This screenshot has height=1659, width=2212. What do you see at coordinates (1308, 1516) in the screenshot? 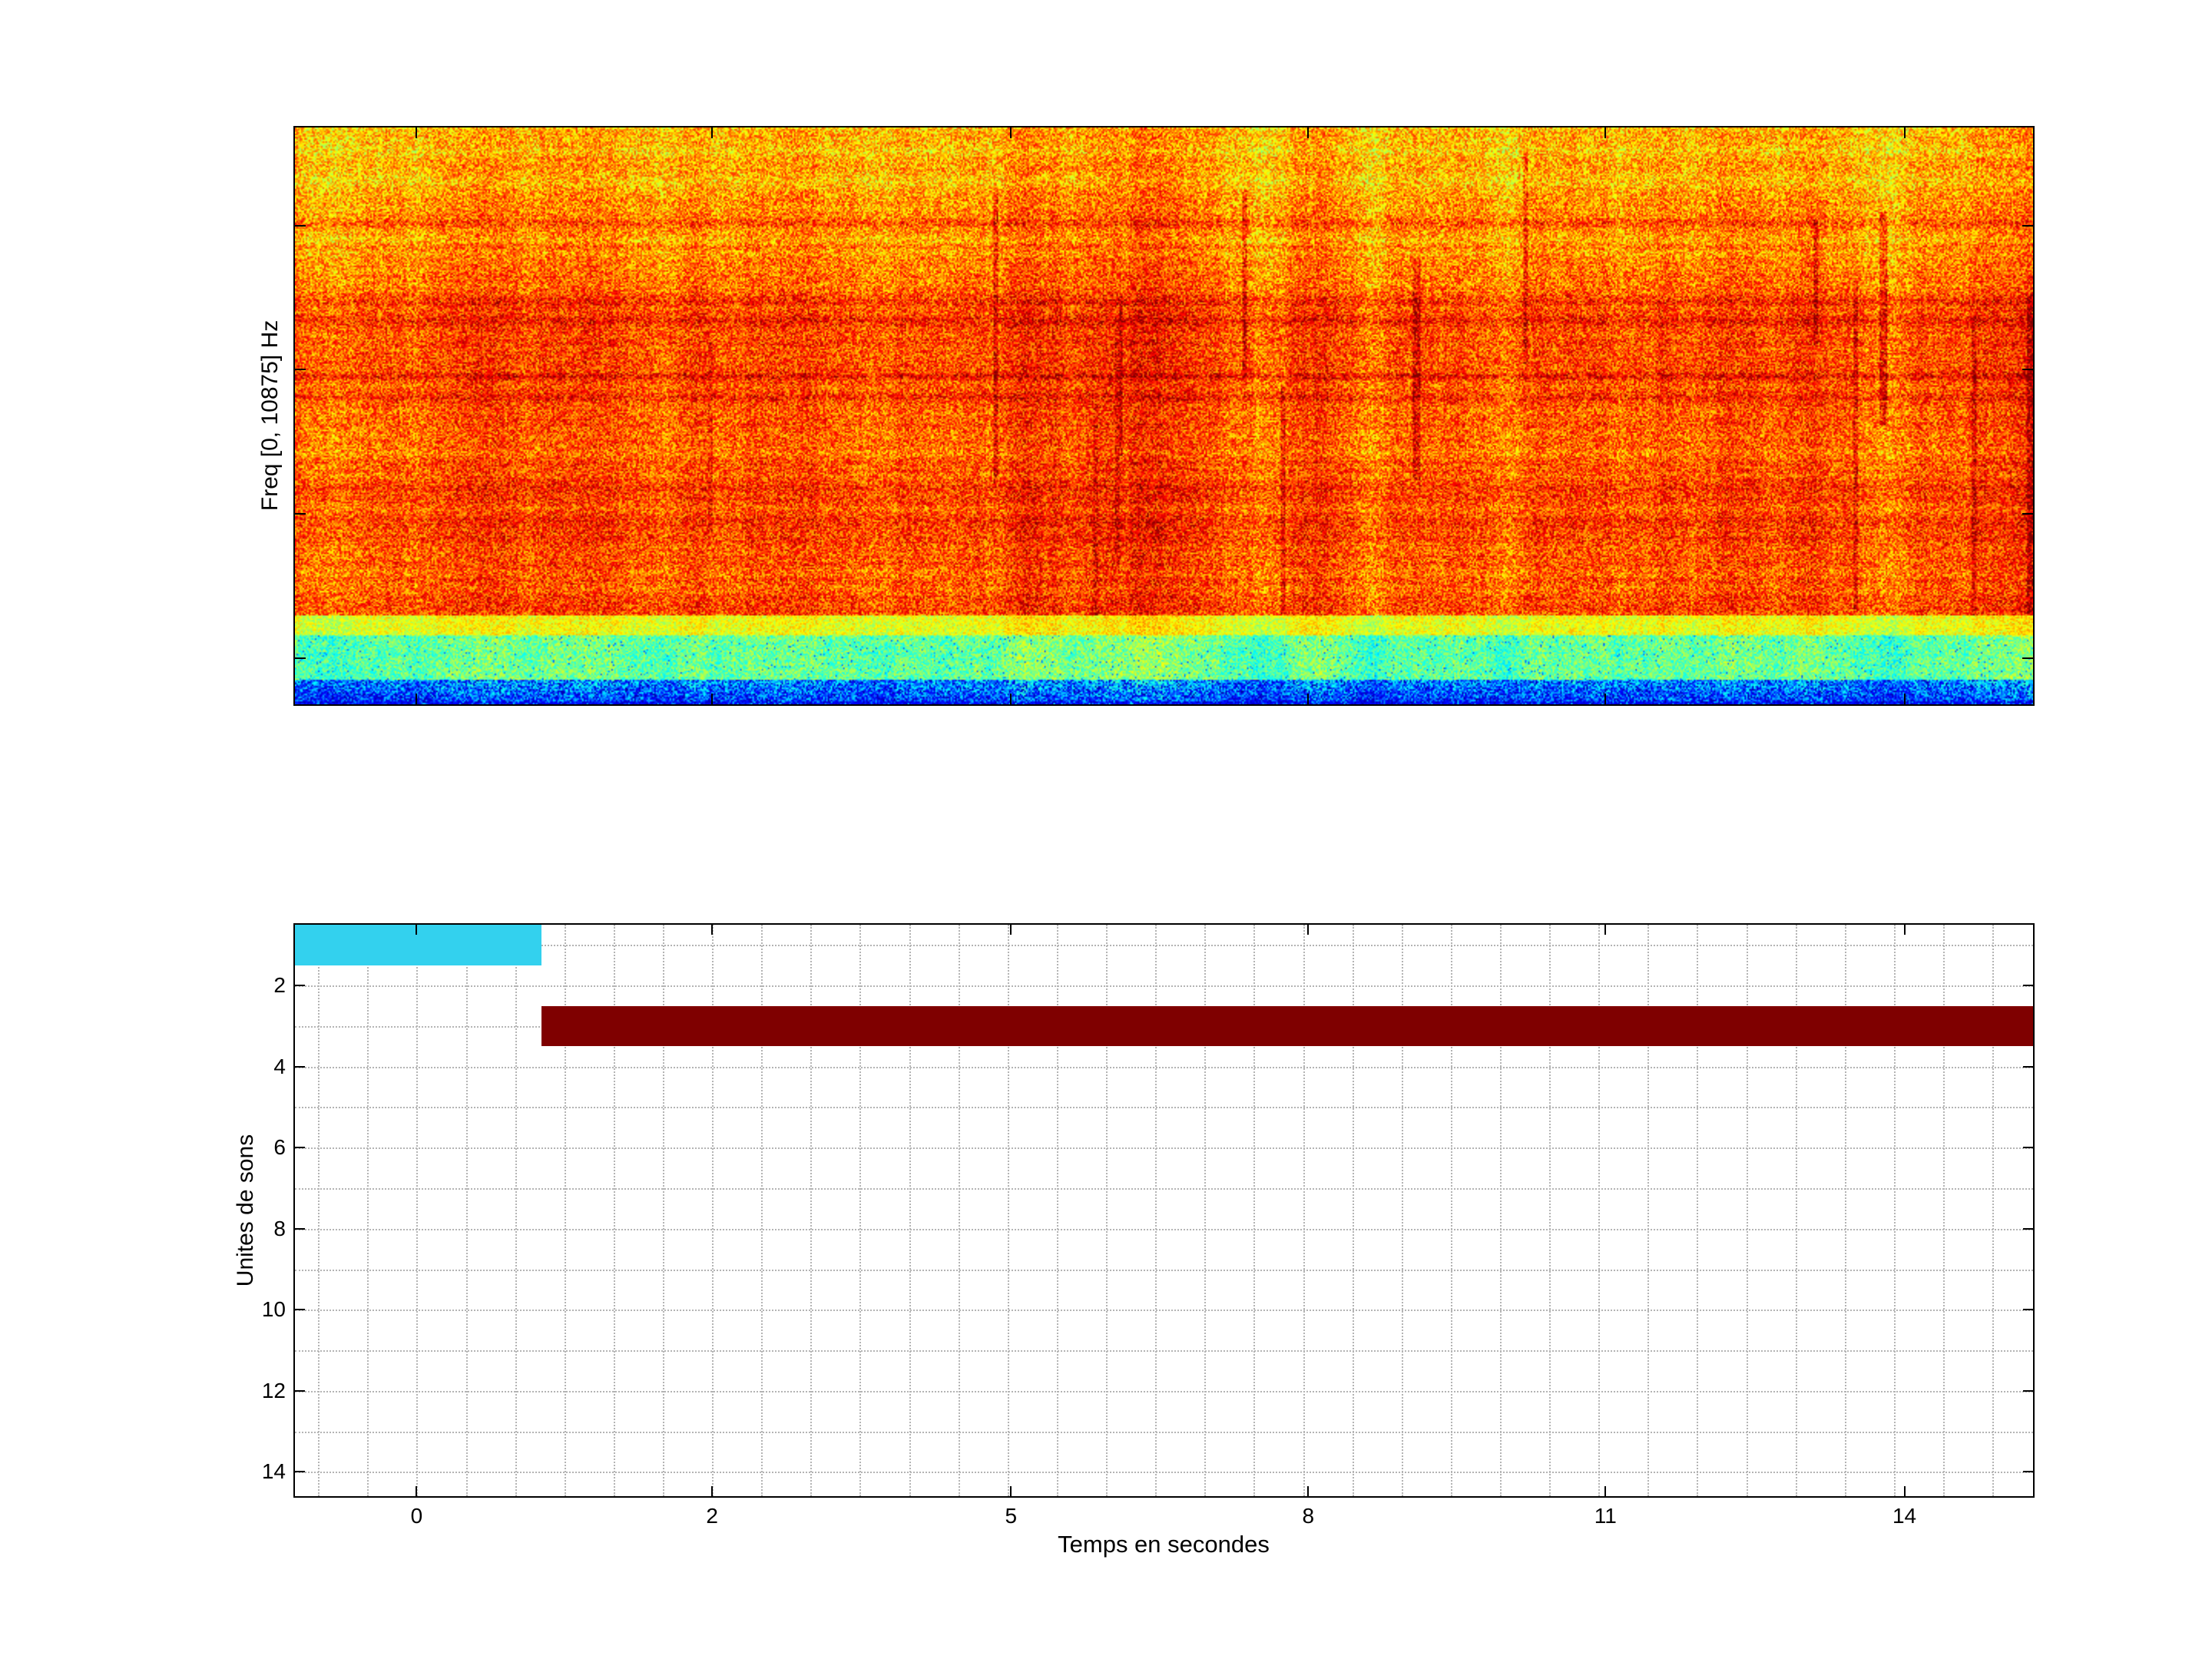
I see `x-tick-label: 8` at bounding box center [1308, 1516].